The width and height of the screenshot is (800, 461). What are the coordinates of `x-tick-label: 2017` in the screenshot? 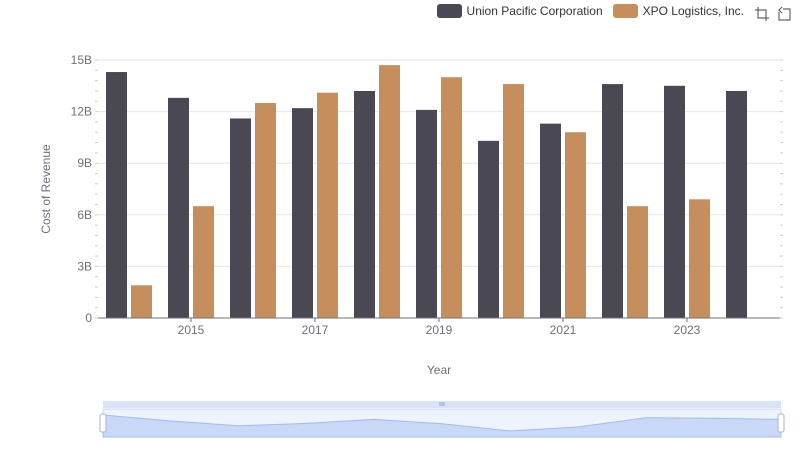 It's located at (315, 330).